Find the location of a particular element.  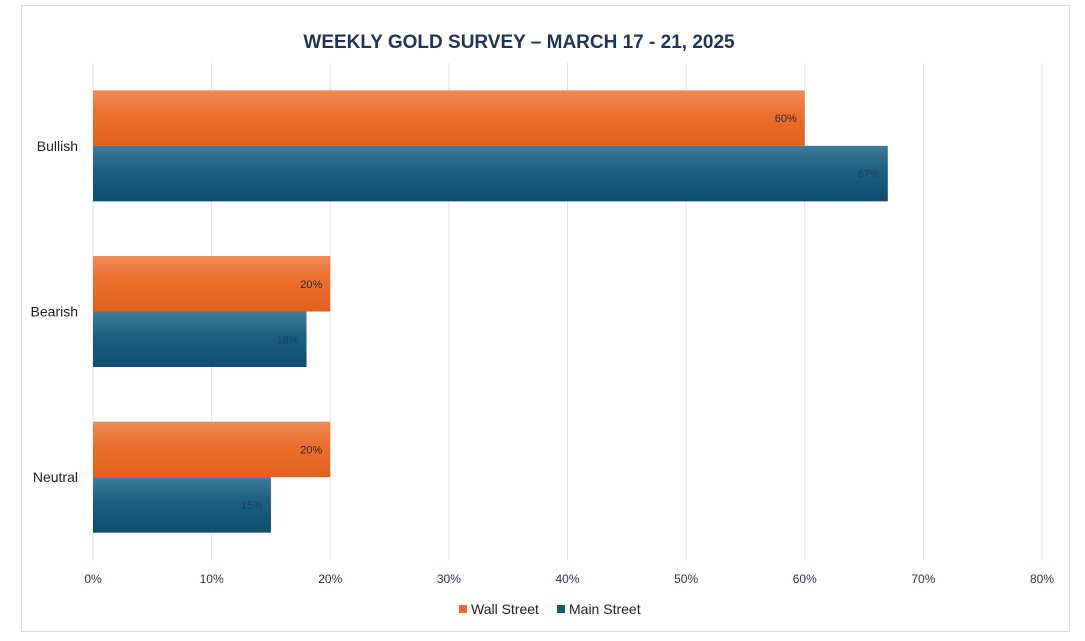

x-tick-label: 40% is located at coordinates (567, 579).